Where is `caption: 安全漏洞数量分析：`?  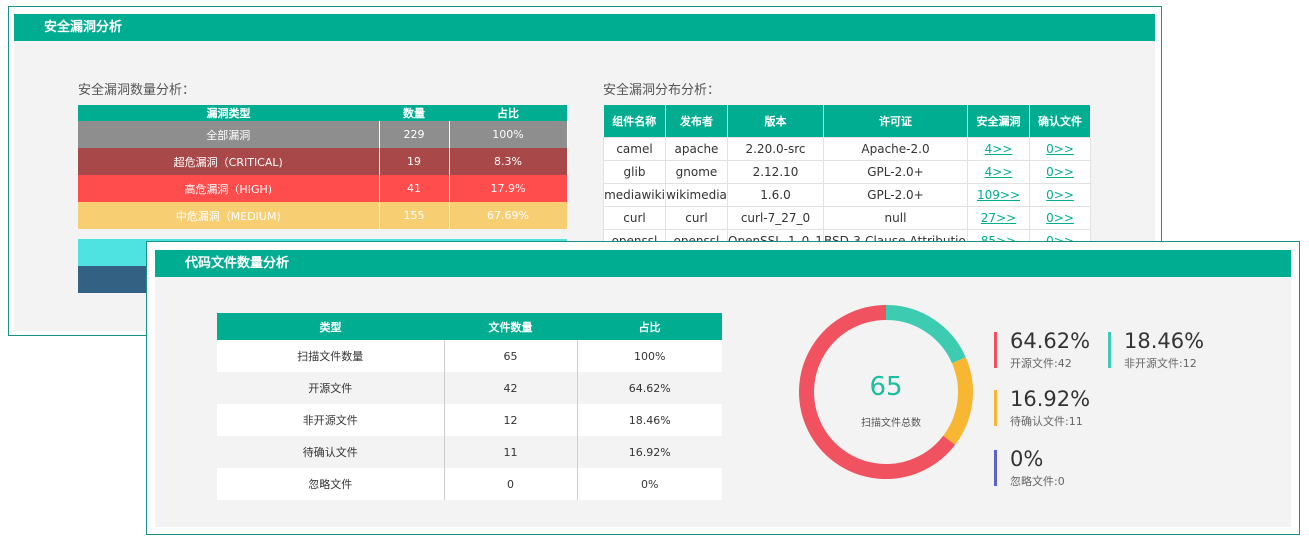
caption: 安全漏洞数量分析： is located at coordinates (137, 90).